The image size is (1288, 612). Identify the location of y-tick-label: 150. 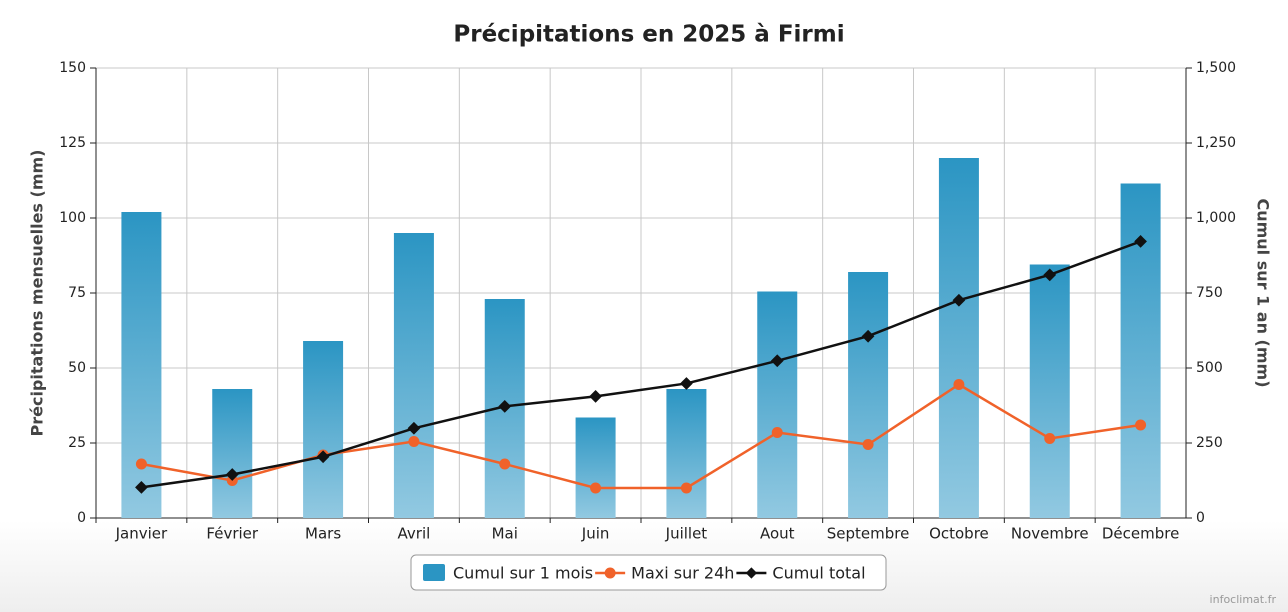
(72, 68).